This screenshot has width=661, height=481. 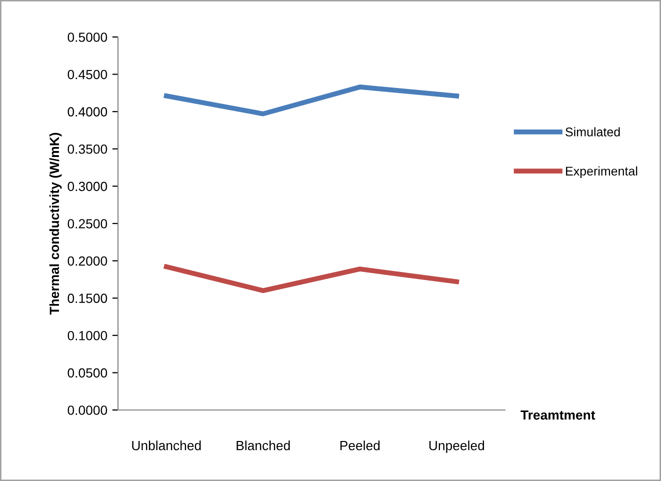 I want to click on y-tick-label: 0.4500, so click(x=88, y=75).